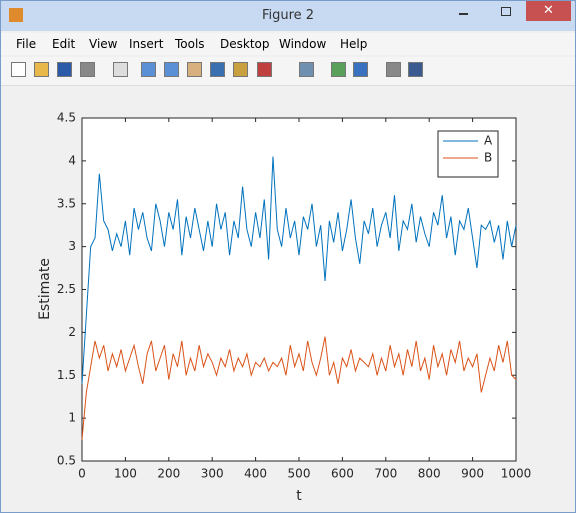 This screenshot has width=576, height=513. I want to click on menu-item: Tools, so click(190, 44).